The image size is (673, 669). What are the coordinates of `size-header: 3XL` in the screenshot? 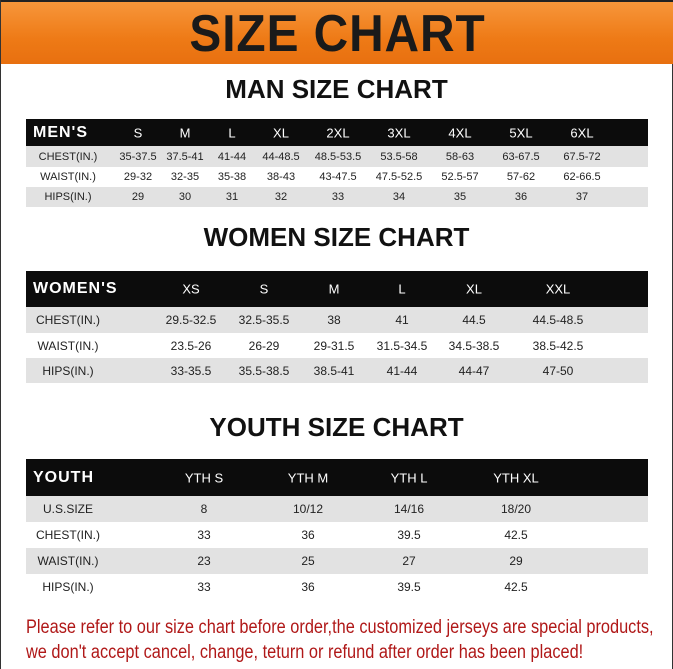 It's located at (399, 132).